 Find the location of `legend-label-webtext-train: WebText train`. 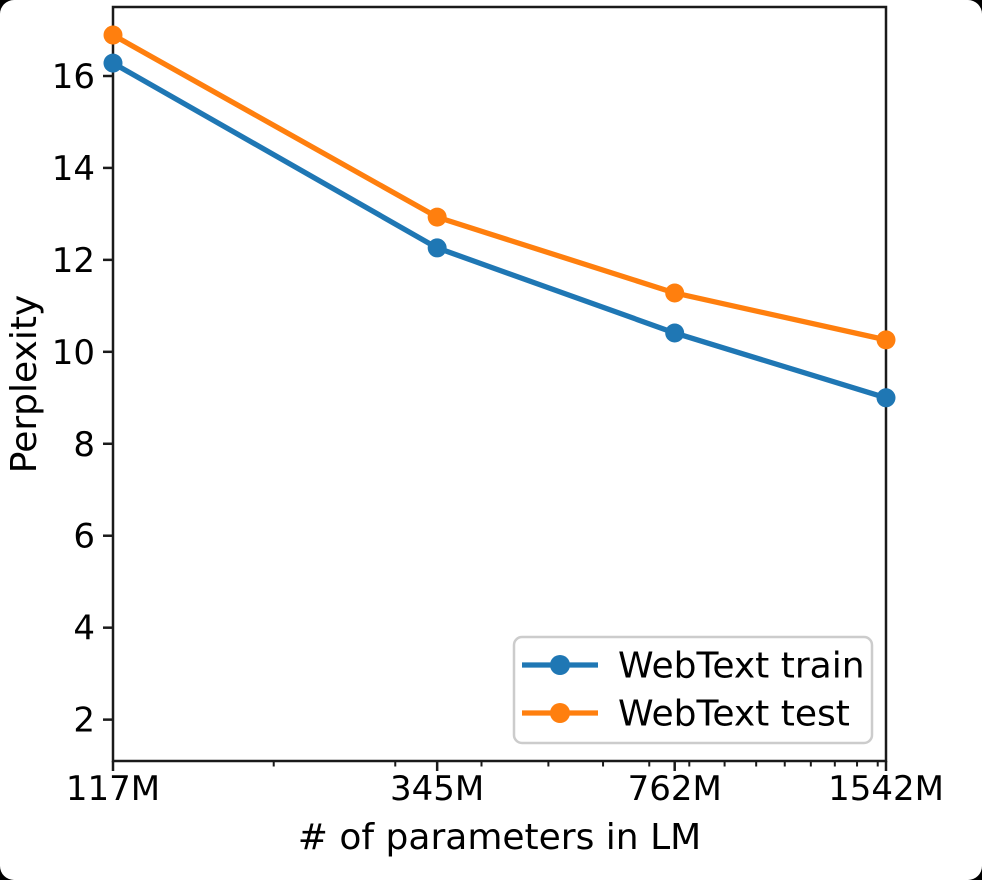

legend-label-webtext-train: WebText train is located at coordinates (741, 666).